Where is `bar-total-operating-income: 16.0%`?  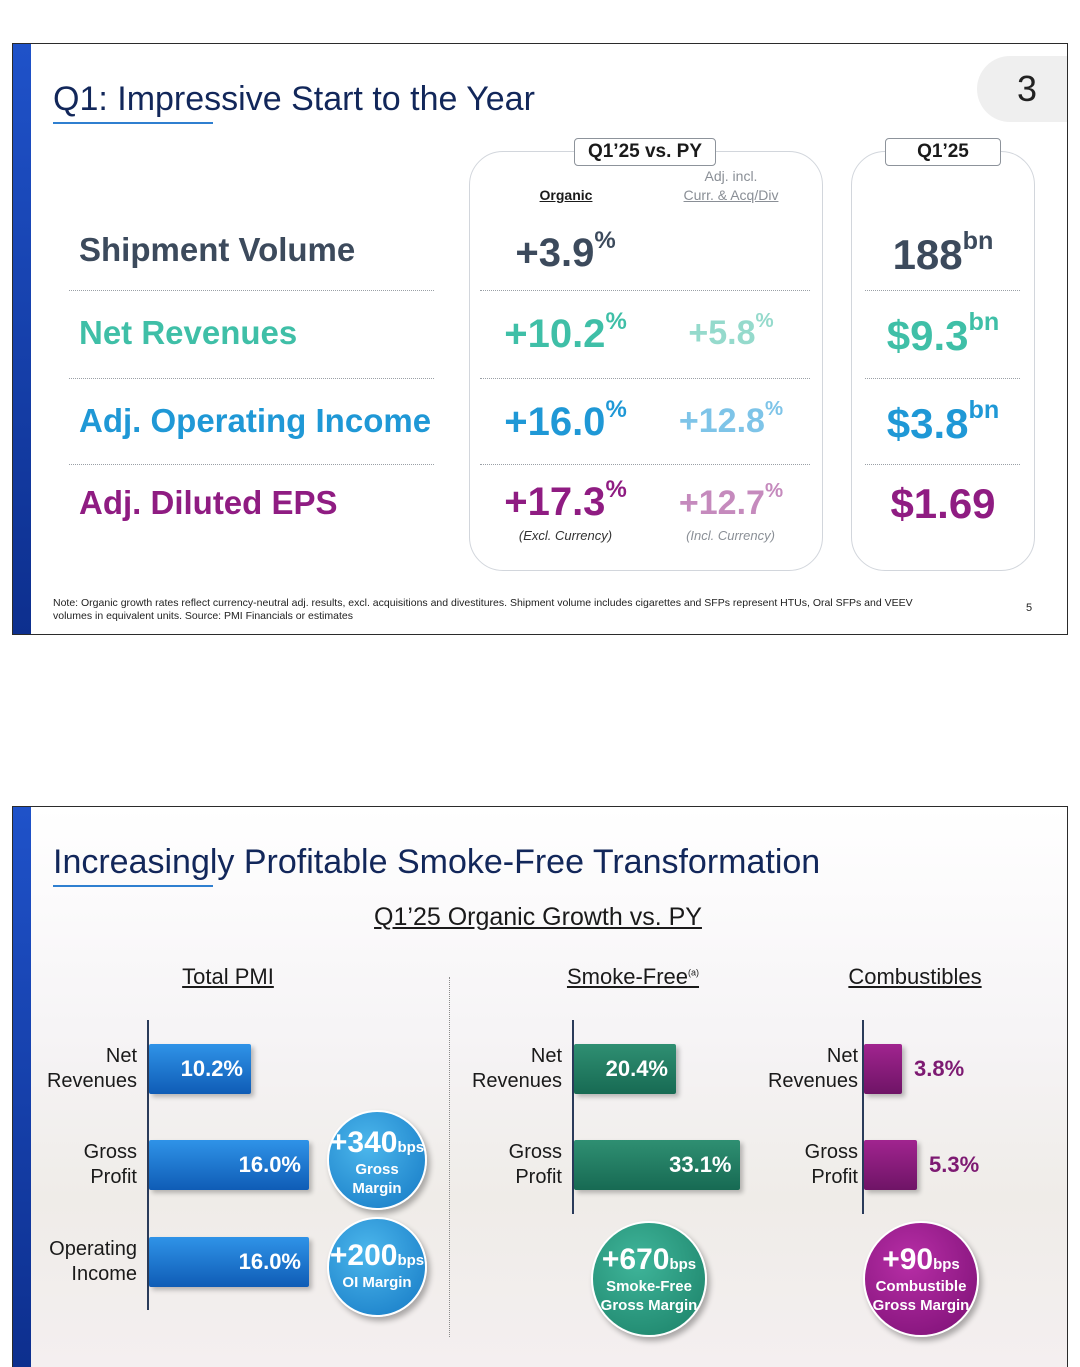 bar-total-operating-income: 16.0% is located at coordinates (229, 1262).